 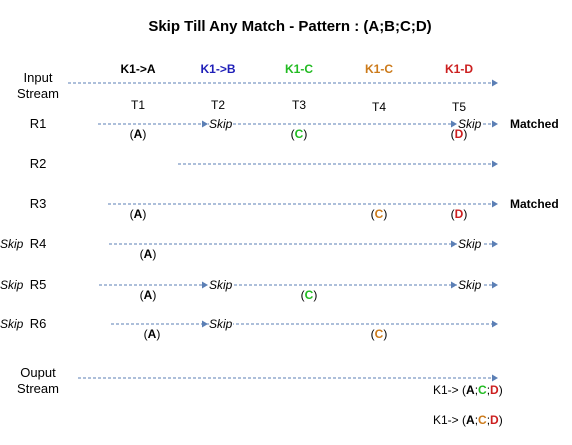 I want to click on event-r4-1: (A), so click(x=148, y=254).